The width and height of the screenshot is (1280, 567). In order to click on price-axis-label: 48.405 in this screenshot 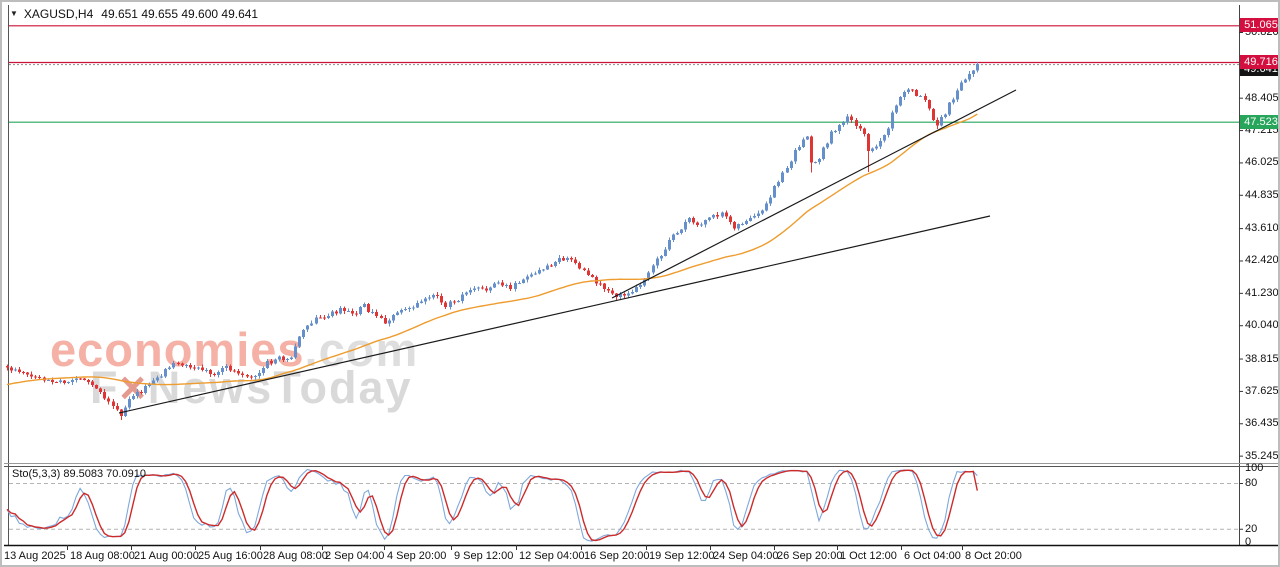, I will do `click(1262, 97)`.